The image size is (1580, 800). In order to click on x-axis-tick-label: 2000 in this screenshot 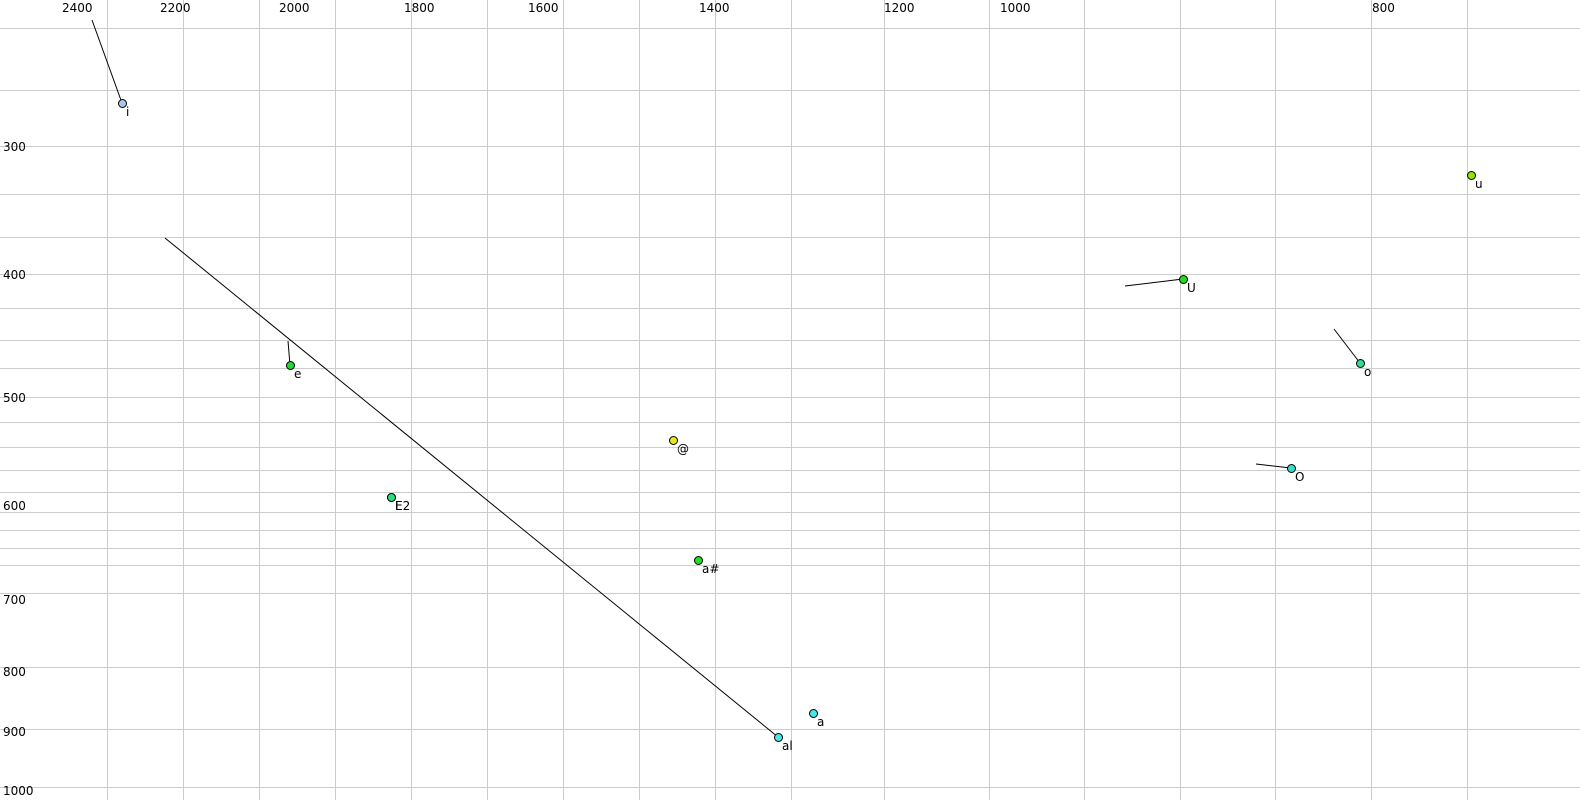, I will do `click(294, 8)`.